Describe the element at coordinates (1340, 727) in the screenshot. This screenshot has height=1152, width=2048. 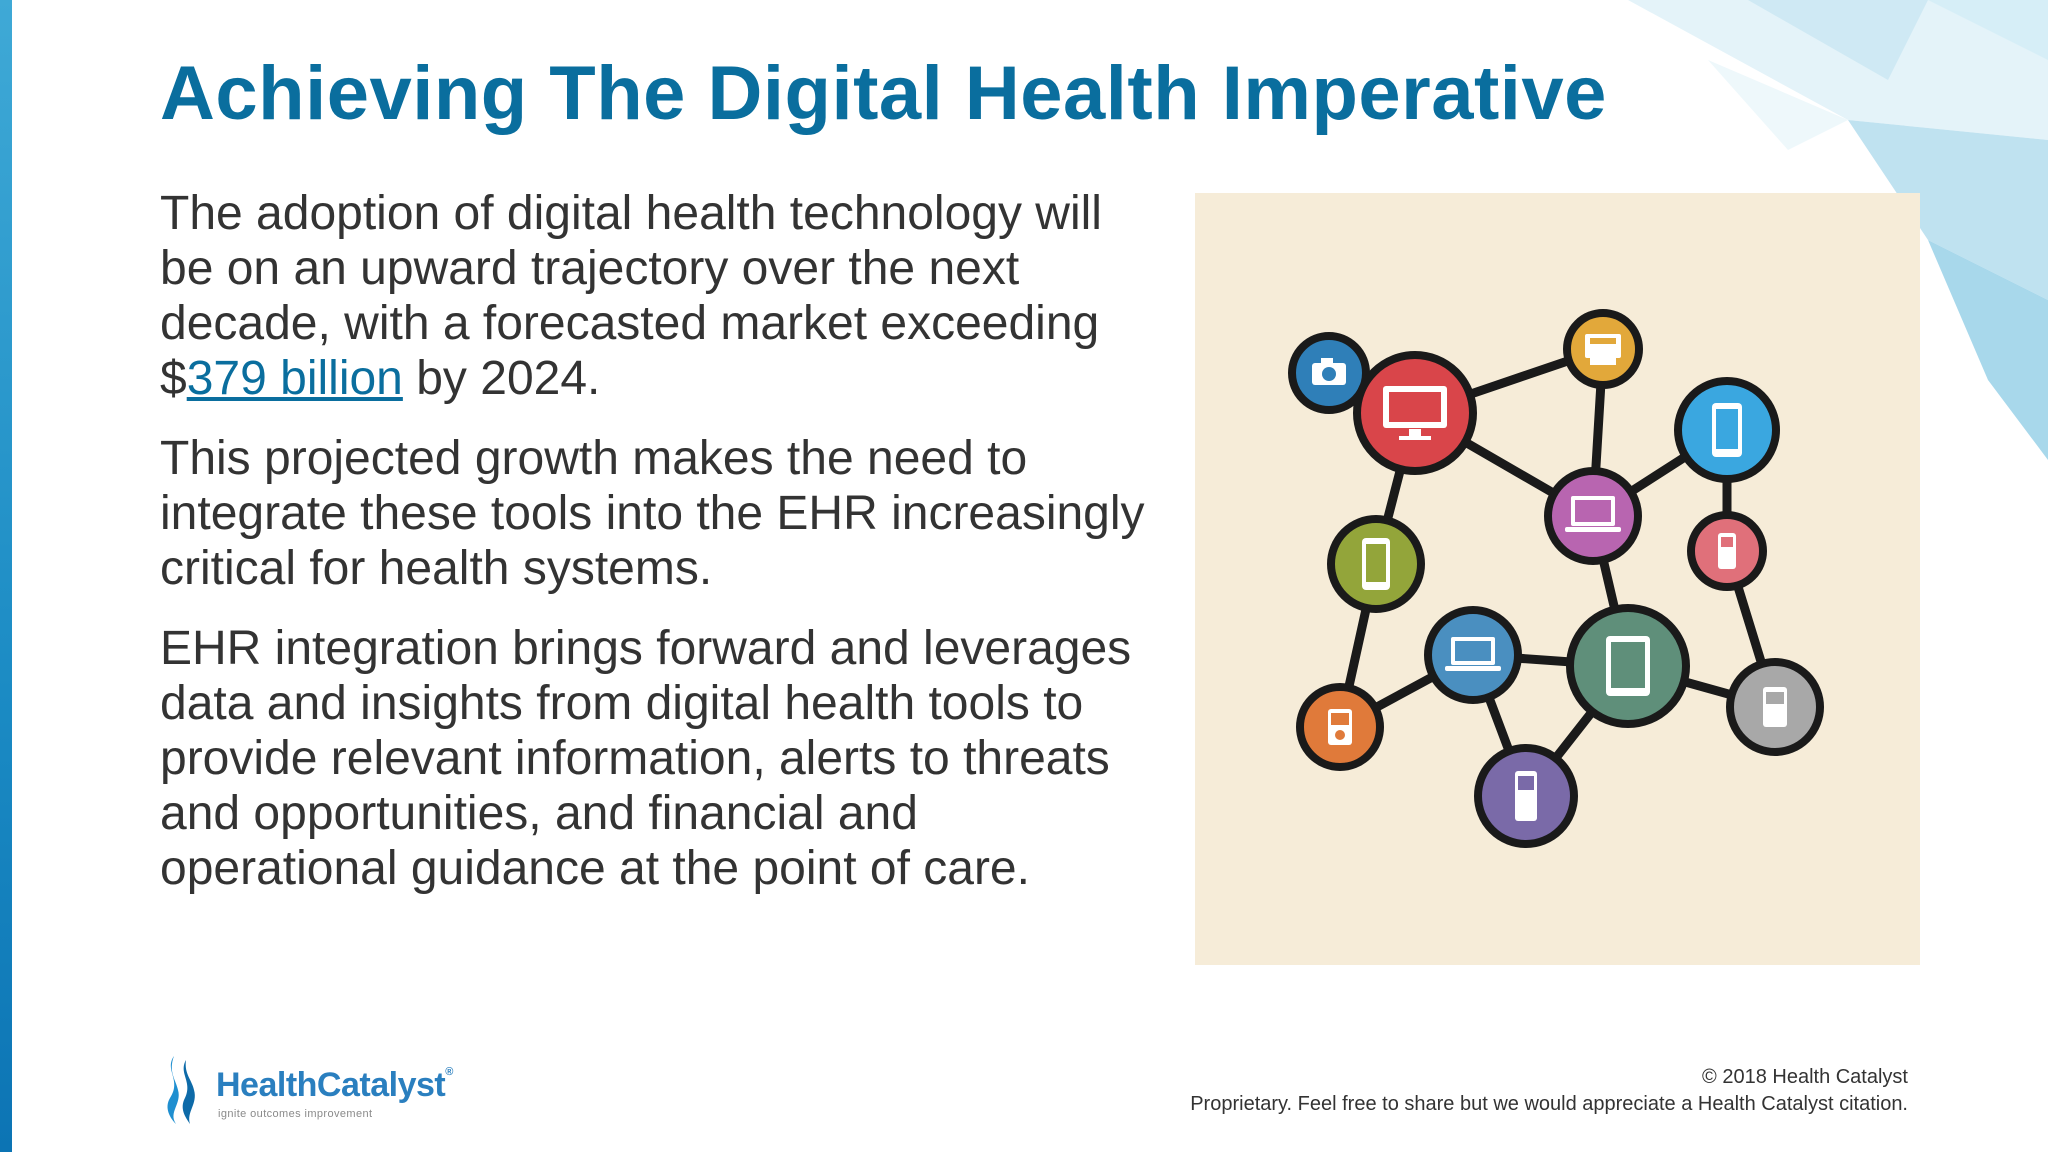
I see `music-player-icon` at that location.